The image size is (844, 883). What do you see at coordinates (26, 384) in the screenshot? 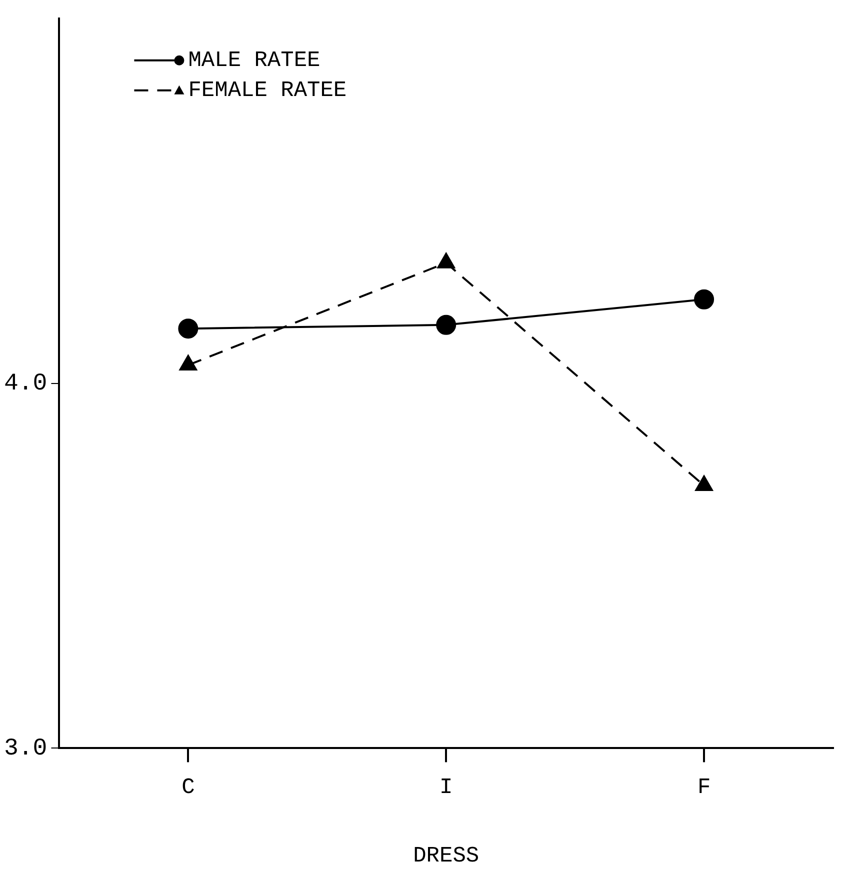
I see `y-tick-label: 4.0` at bounding box center [26, 384].